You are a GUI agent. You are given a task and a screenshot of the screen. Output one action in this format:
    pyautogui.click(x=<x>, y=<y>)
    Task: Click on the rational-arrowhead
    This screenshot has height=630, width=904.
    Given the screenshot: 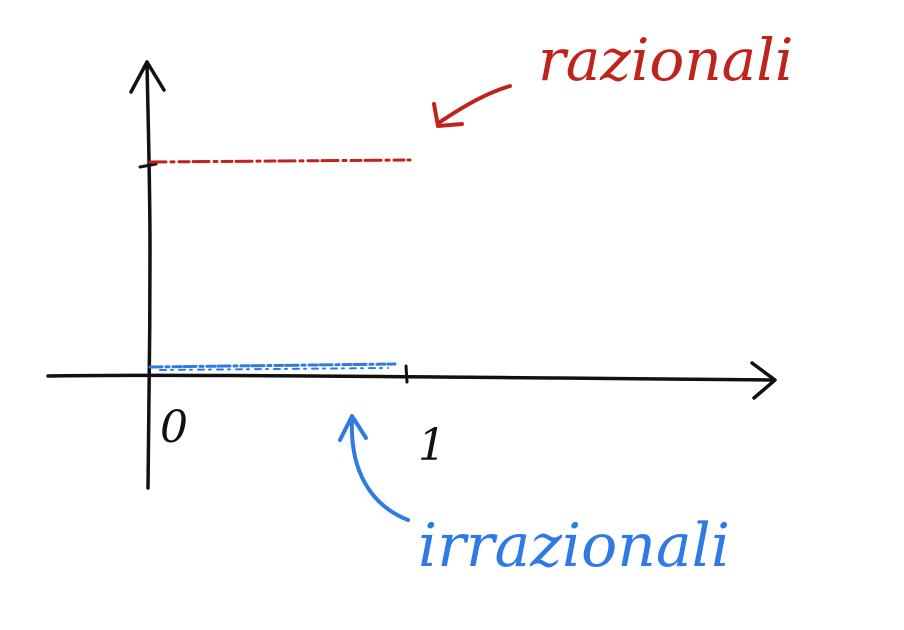 What is the action you would take?
    pyautogui.click(x=448, y=115)
    